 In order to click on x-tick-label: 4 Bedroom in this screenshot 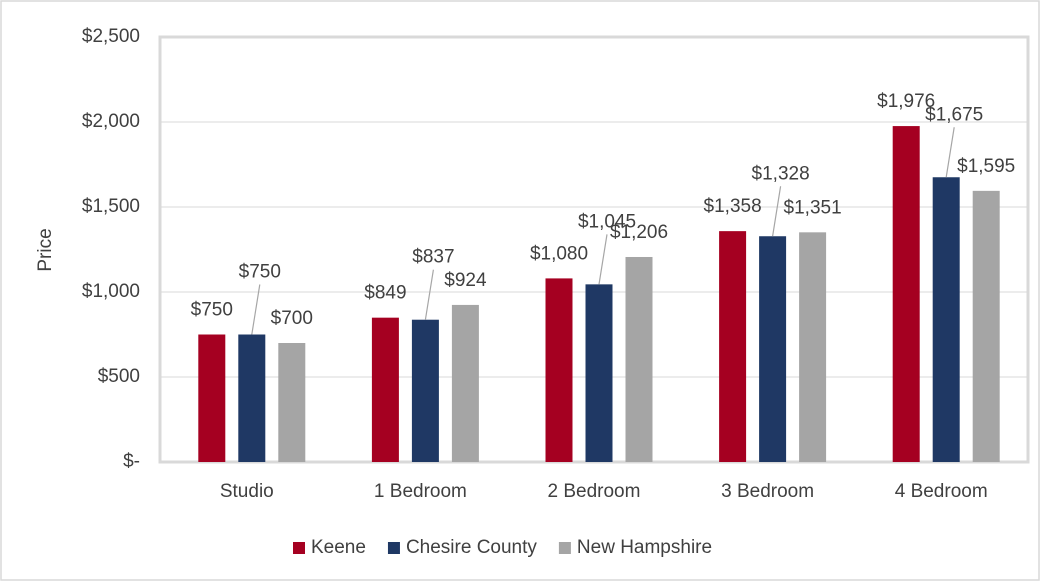, I will do `click(941, 491)`.